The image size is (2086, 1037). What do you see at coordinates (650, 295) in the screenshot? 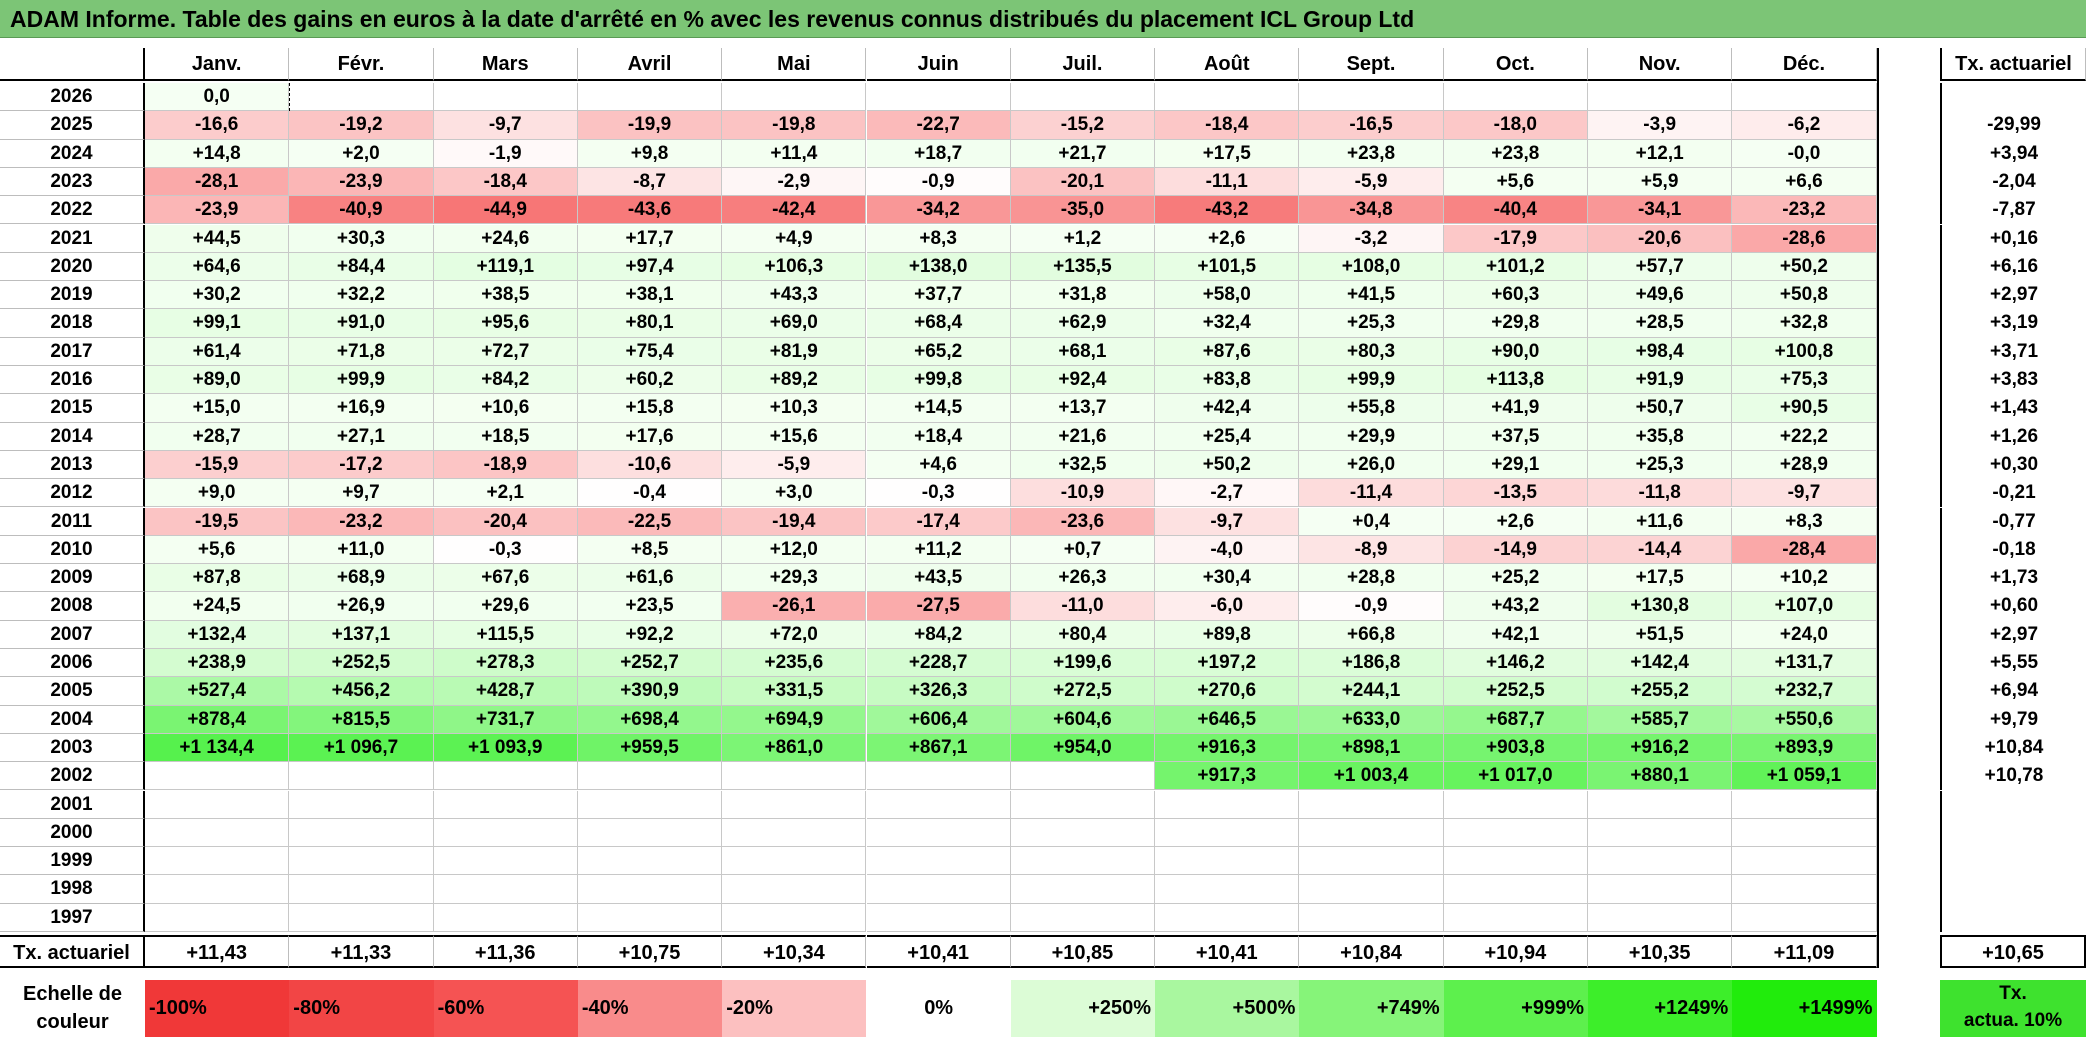
I see `table-cell: +38,1` at bounding box center [650, 295].